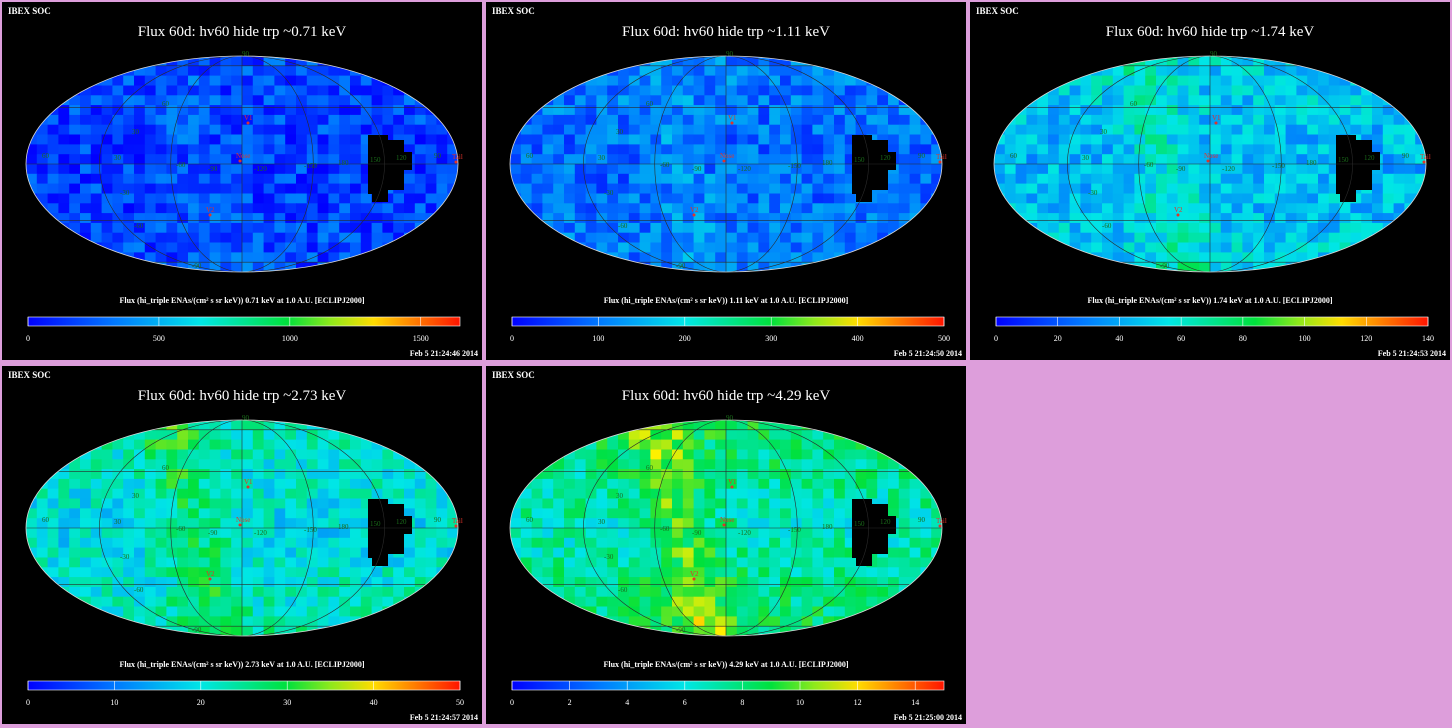  What do you see at coordinates (1406, 156) in the screenshot?
I see `lon-label: 90` at bounding box center [1406, 156].